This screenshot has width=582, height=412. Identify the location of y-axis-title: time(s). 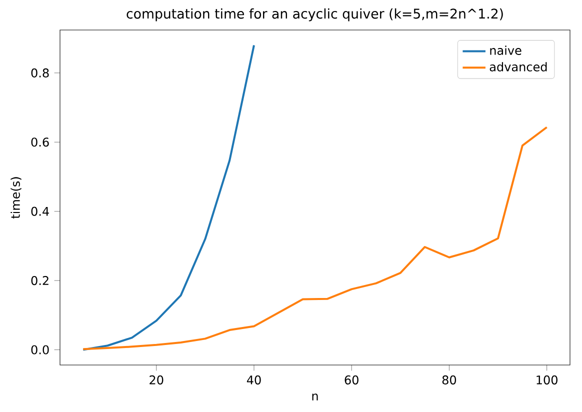
(16, 198).